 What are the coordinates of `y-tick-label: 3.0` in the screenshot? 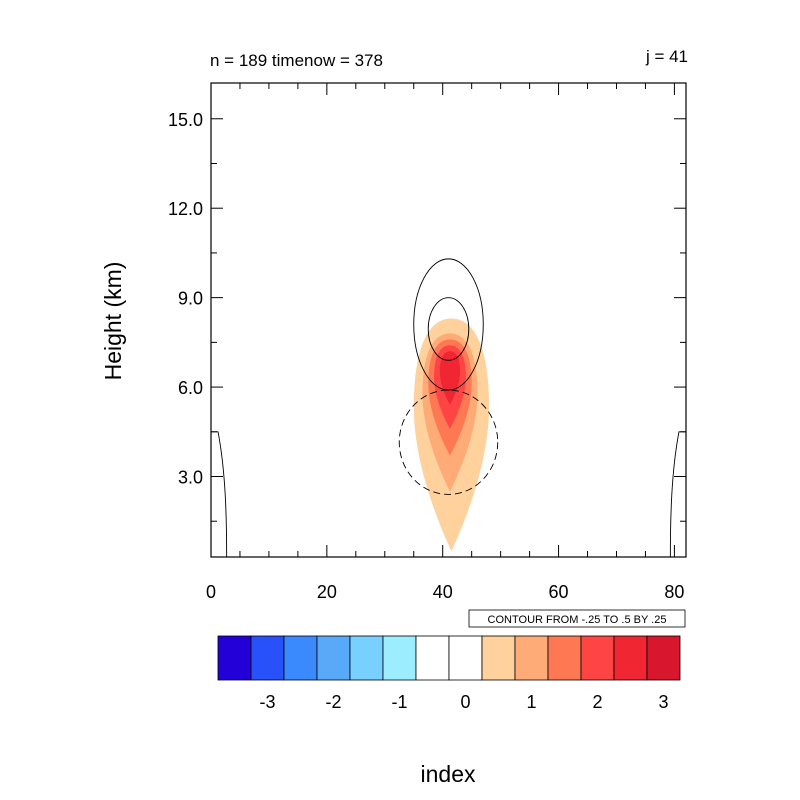 It's located at (190, 478).